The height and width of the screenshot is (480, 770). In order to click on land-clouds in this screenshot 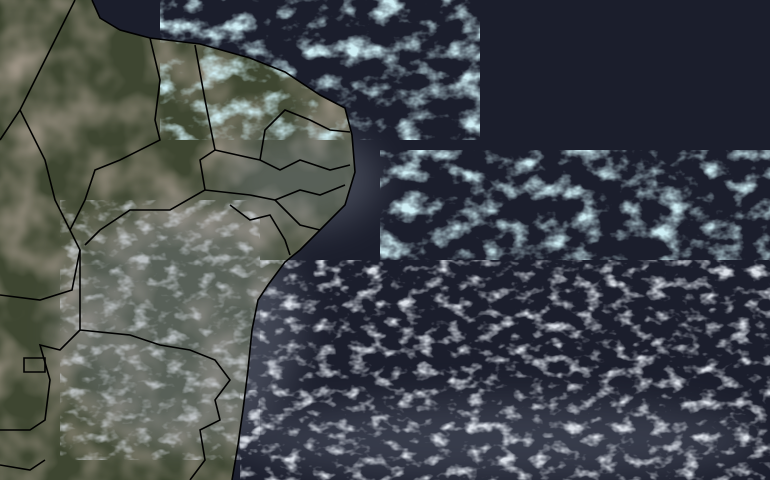, I will do `click(160, 330)`.